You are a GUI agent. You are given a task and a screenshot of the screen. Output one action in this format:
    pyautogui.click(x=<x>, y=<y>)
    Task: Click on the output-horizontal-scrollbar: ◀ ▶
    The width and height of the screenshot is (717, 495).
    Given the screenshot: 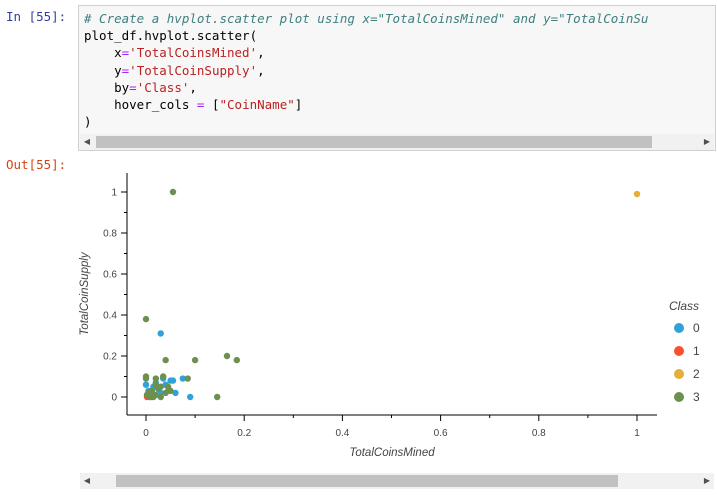 What is the action you would take?
    pyautogui.click(x=397, y=481)
    